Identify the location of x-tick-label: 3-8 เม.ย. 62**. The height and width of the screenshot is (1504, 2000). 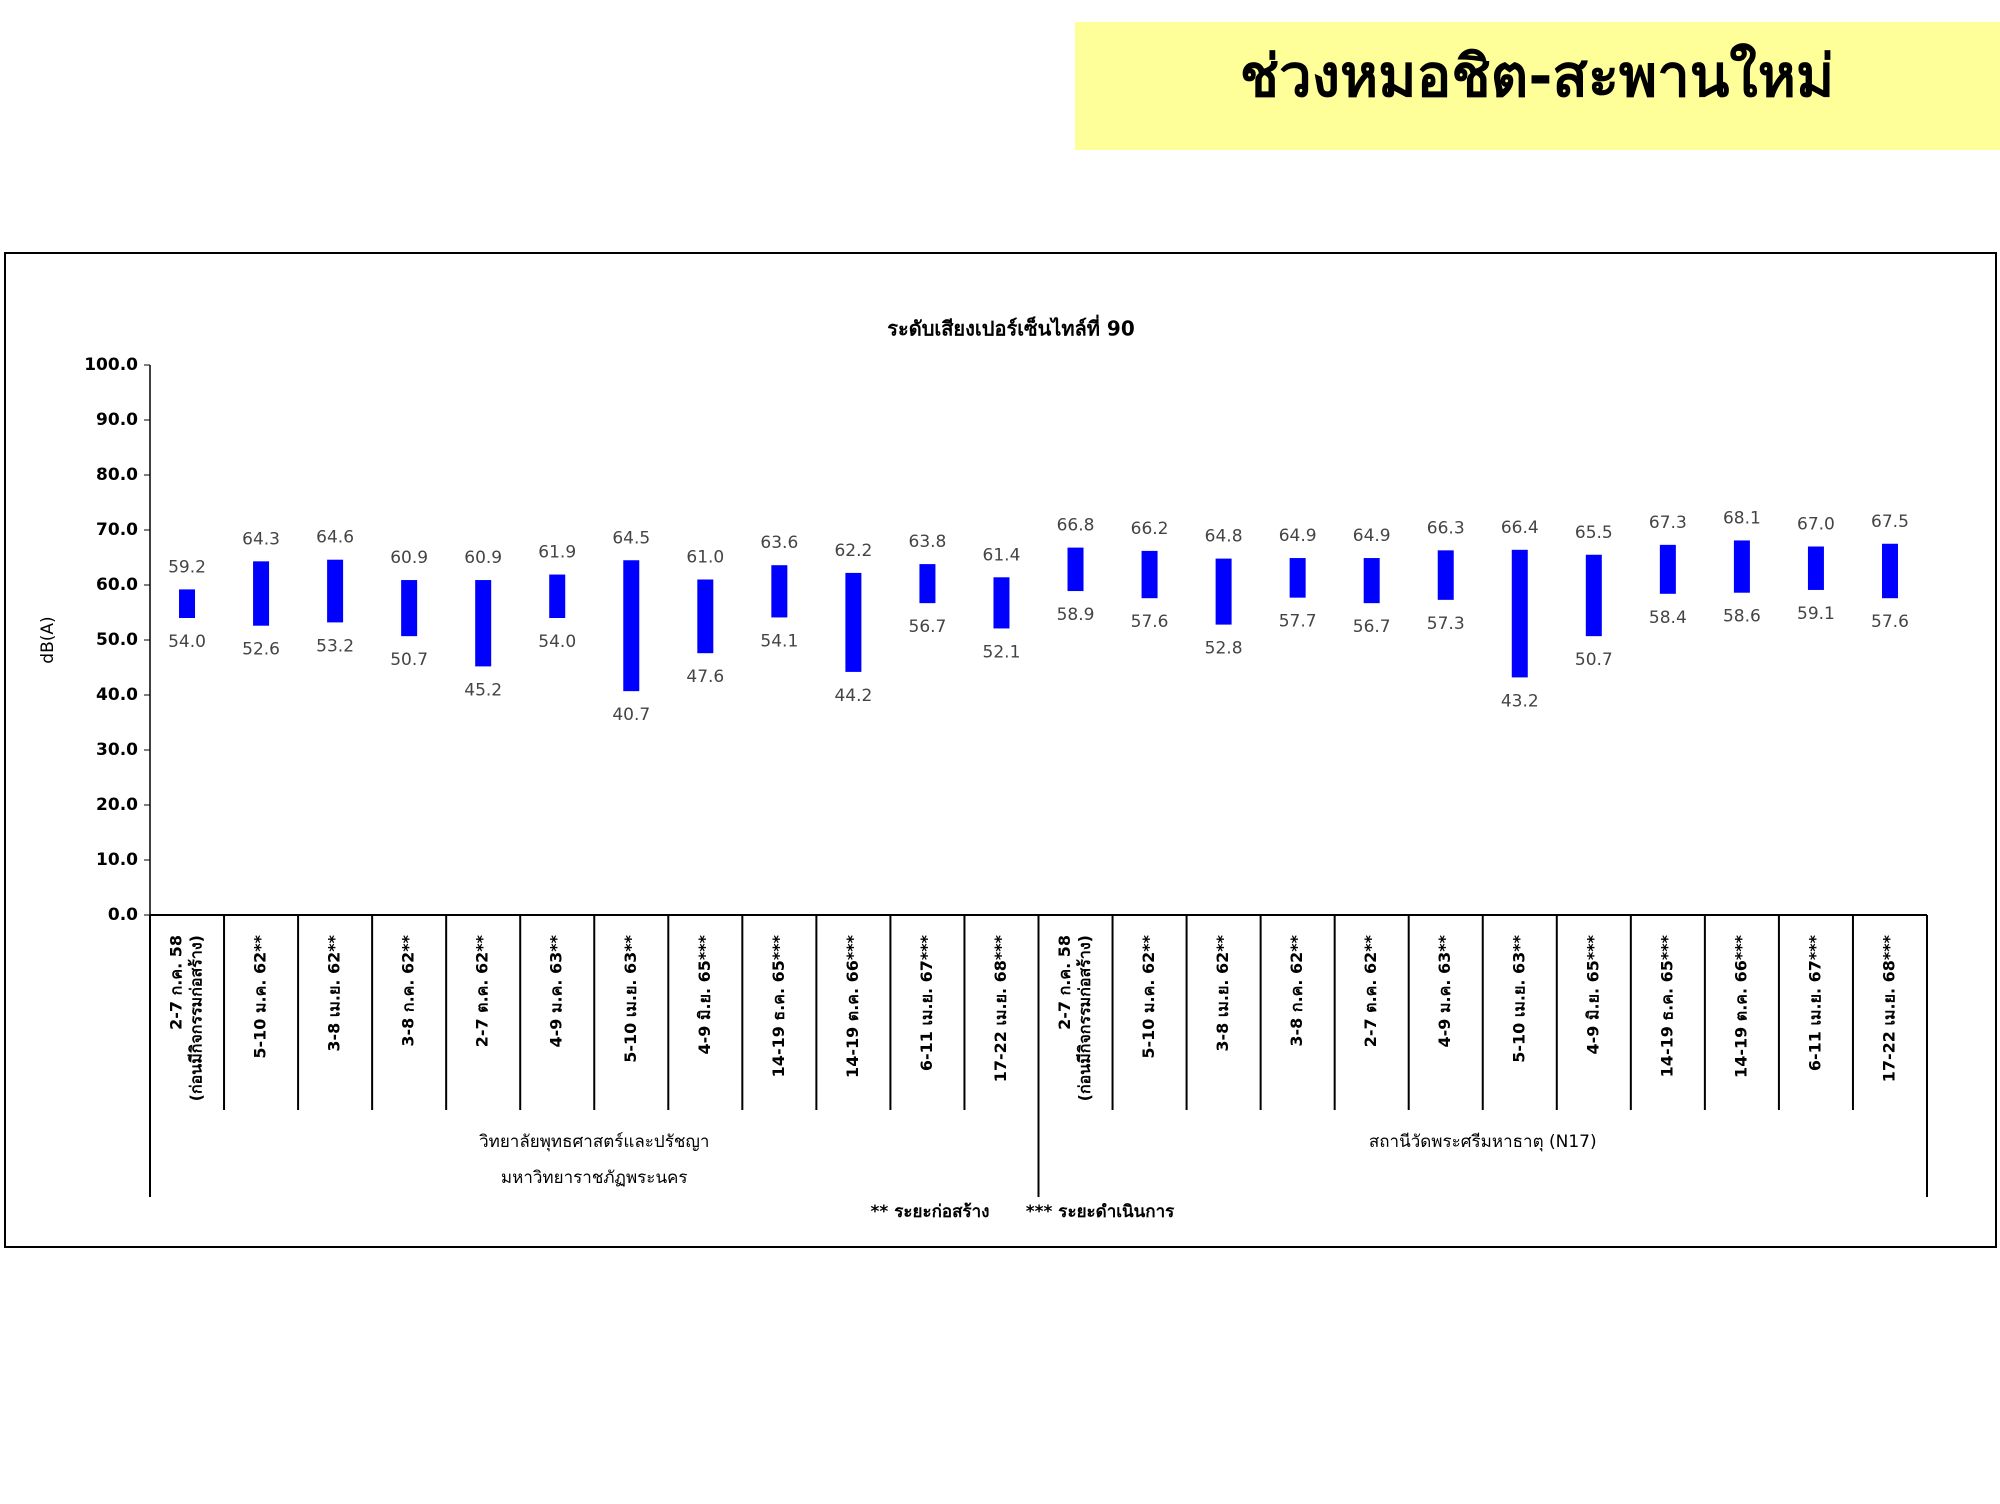
(334, 992).